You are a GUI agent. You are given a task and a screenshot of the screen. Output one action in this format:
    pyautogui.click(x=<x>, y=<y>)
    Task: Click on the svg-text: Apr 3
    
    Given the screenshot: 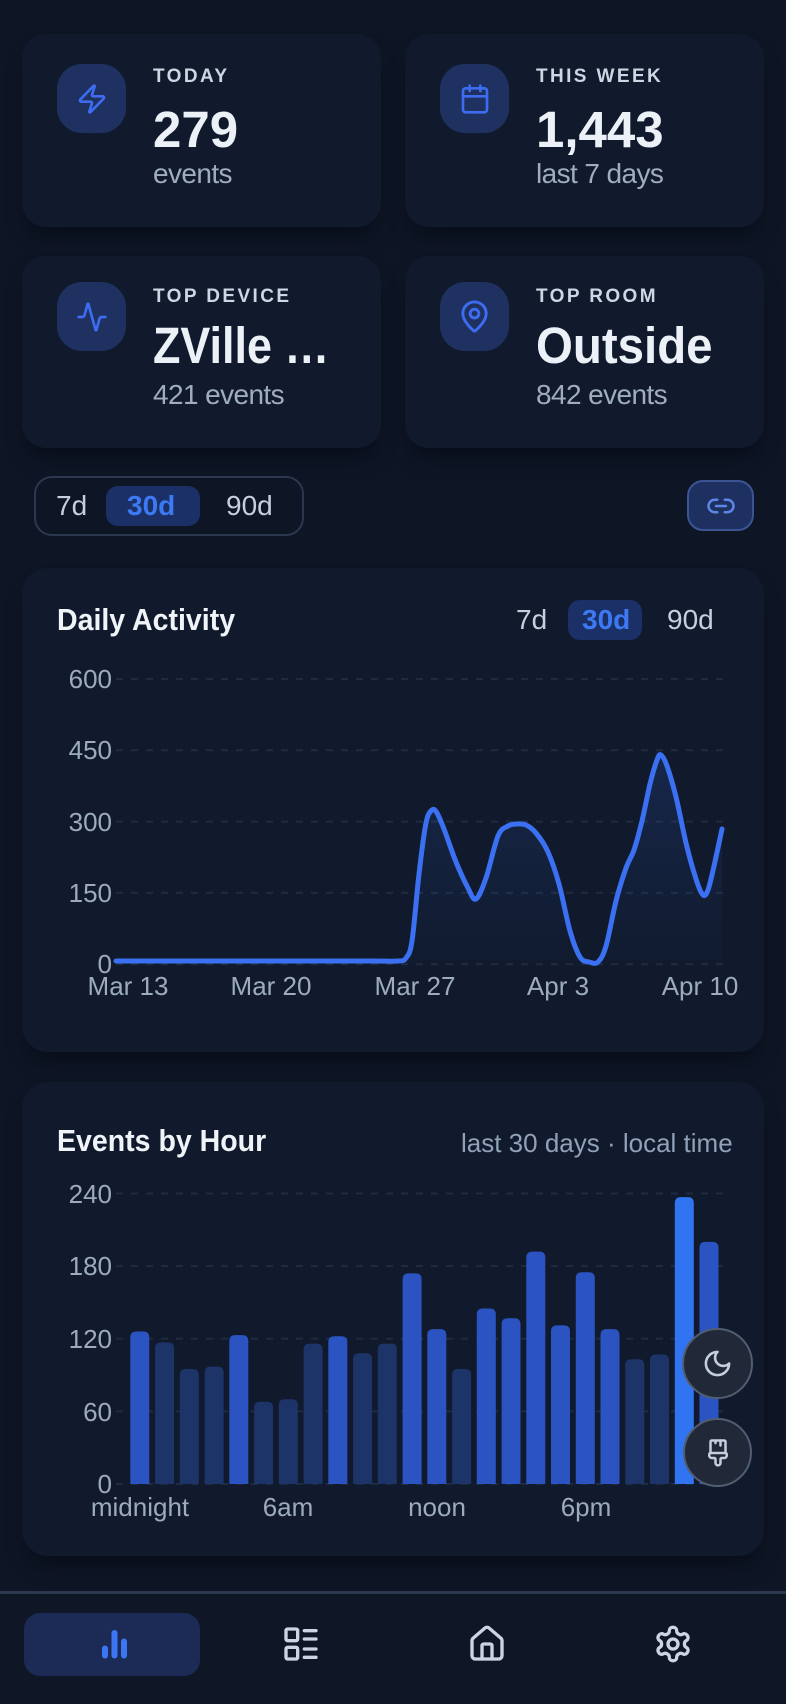 What is the action you would take?
    pyautogui.click(x=558, y=986)
    